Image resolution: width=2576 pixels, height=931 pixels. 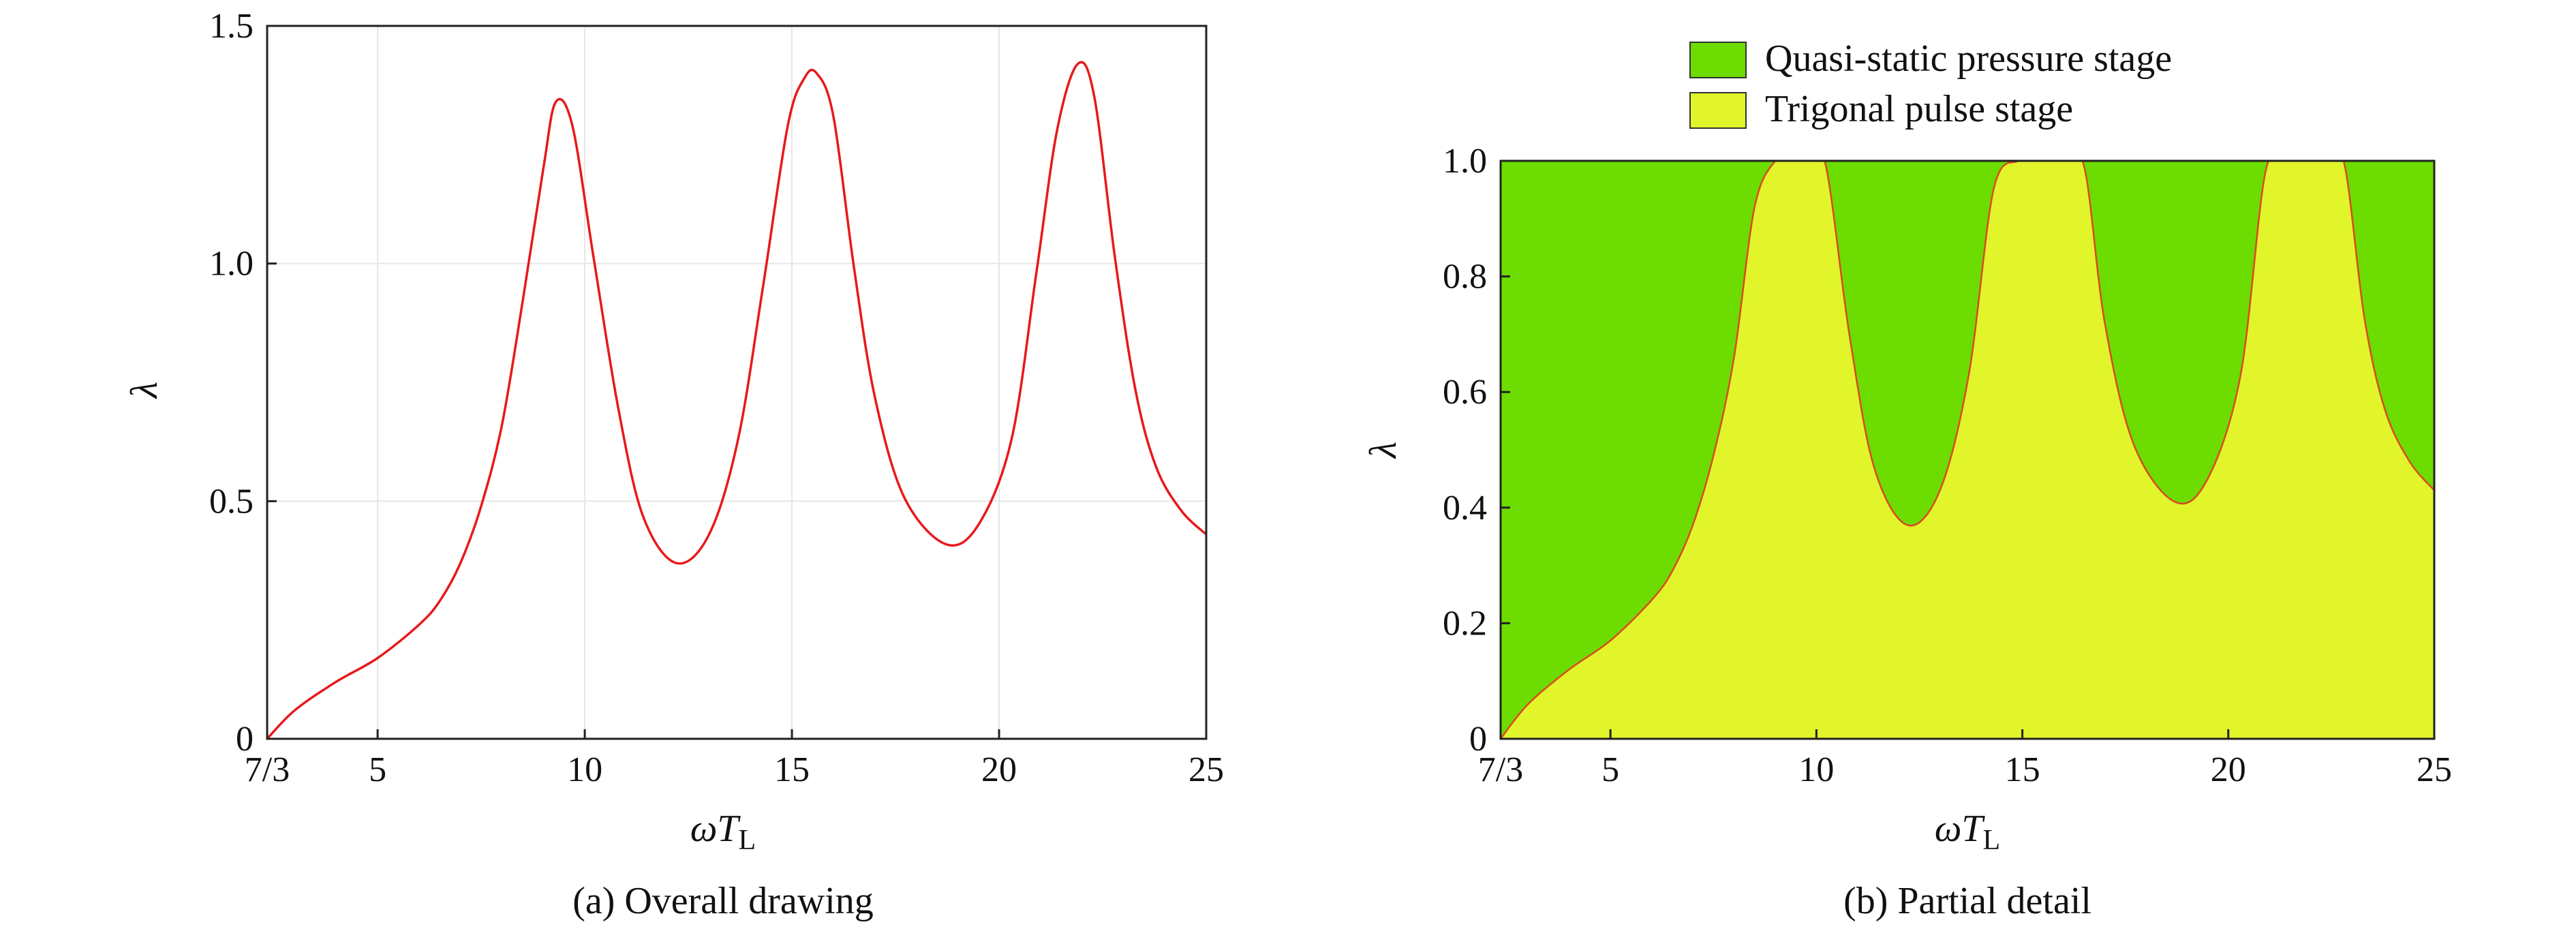 I want to click on panel-a-y-tick-label-0: 0, so click(x=245, y=739).